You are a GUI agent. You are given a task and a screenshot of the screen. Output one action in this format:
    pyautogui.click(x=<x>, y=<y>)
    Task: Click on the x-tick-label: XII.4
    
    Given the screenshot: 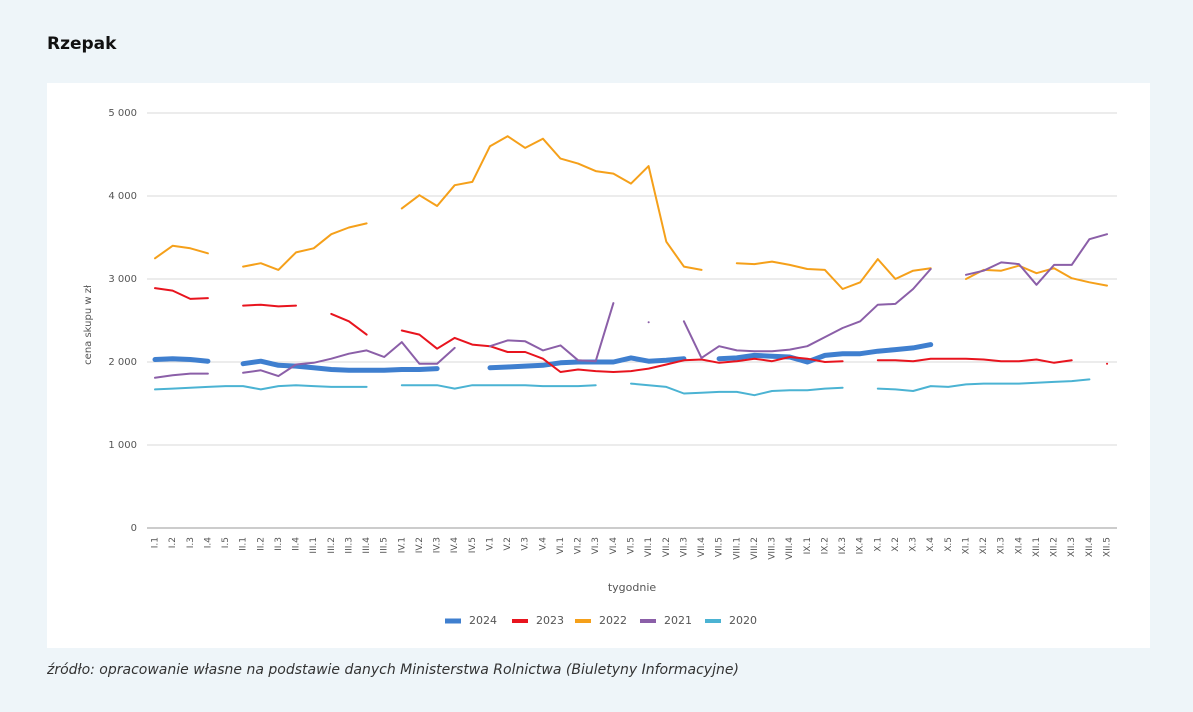 What is the action you would take?
    pyautogui.click(x=1090, y=547)
    